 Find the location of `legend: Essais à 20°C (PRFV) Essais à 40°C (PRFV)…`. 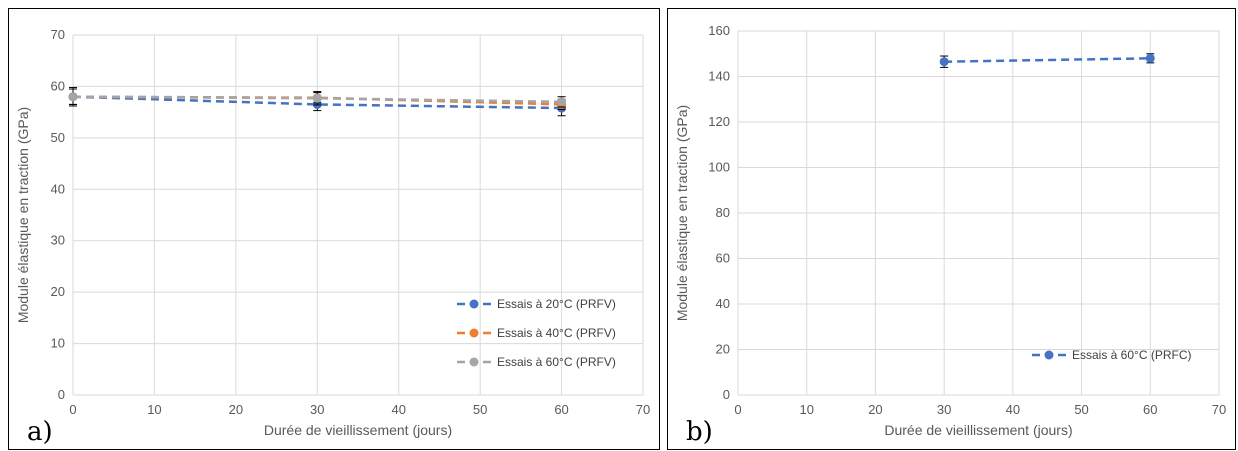

legend: Essais à 20°C (PRFV) Essais à 40°C (PRFV)… is located at coordinates (536, 333).